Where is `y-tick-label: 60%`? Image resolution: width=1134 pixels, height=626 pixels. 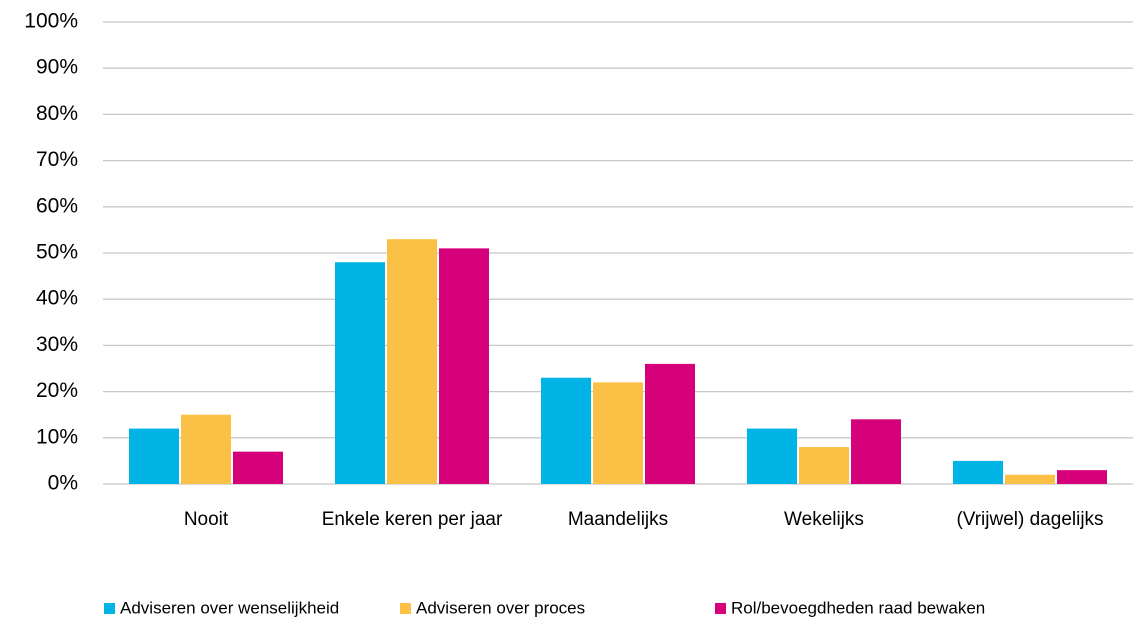 y-tick-label: 60% is located at coordinates (57, 205).